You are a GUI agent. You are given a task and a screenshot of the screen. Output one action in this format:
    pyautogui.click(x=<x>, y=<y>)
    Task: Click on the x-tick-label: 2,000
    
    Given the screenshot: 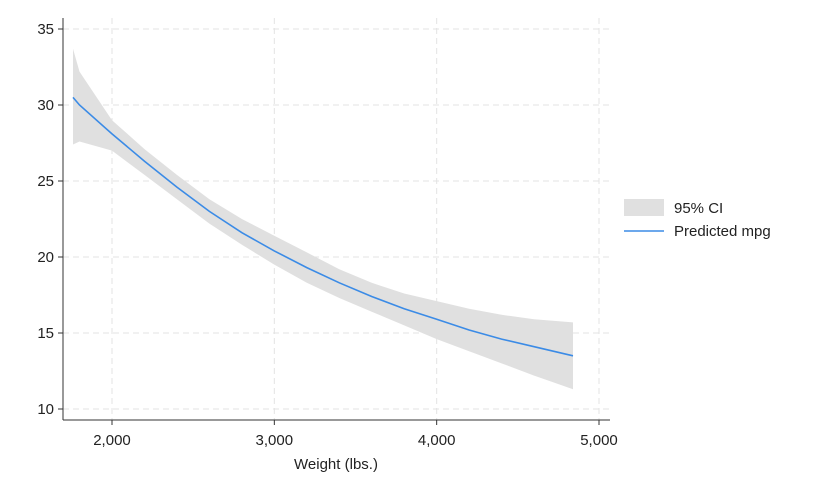 What is the action you would take?
    pyautogui.click(x=112, y=440)
    